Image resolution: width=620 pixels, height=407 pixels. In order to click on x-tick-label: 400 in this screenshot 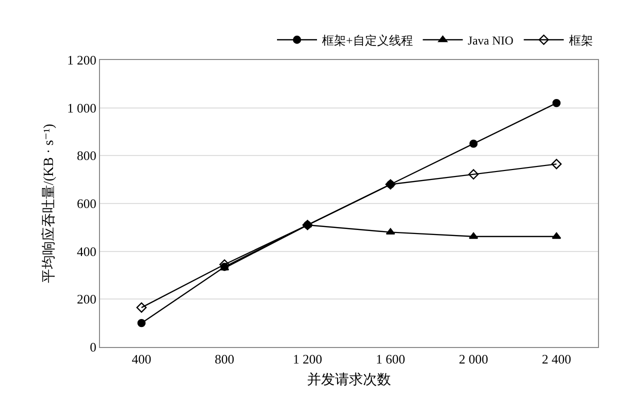, I will do `click(142, 359)`.